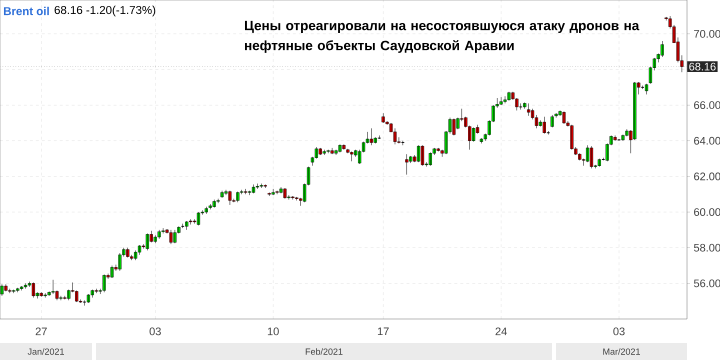 The width and height of the screenshot is (720, 360). What do you see at coordinates (26, 11) in the screenshot?
I see `chart-title: Brent oil` at bounding box center [26, 11].